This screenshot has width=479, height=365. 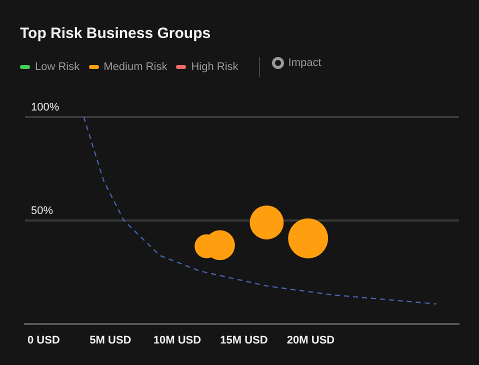 What do you see at coordinates (310, 340) in the screenshot?
I see `x-tick-label: 20M USD` at bounding box center [310, 340].